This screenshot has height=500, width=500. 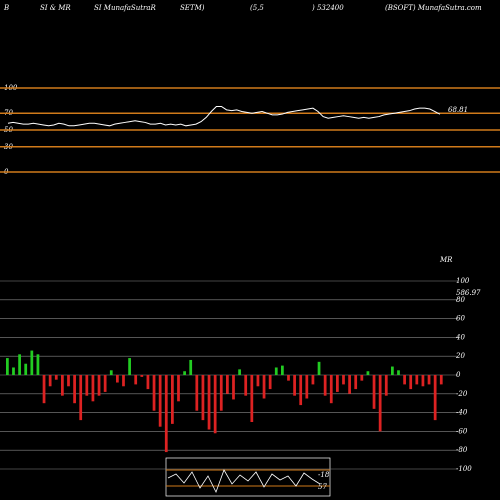 What do you see at coordinates (462, 413) in the screenshot?
I see `y-tick-label: -40` at bounding box center [462, 413].